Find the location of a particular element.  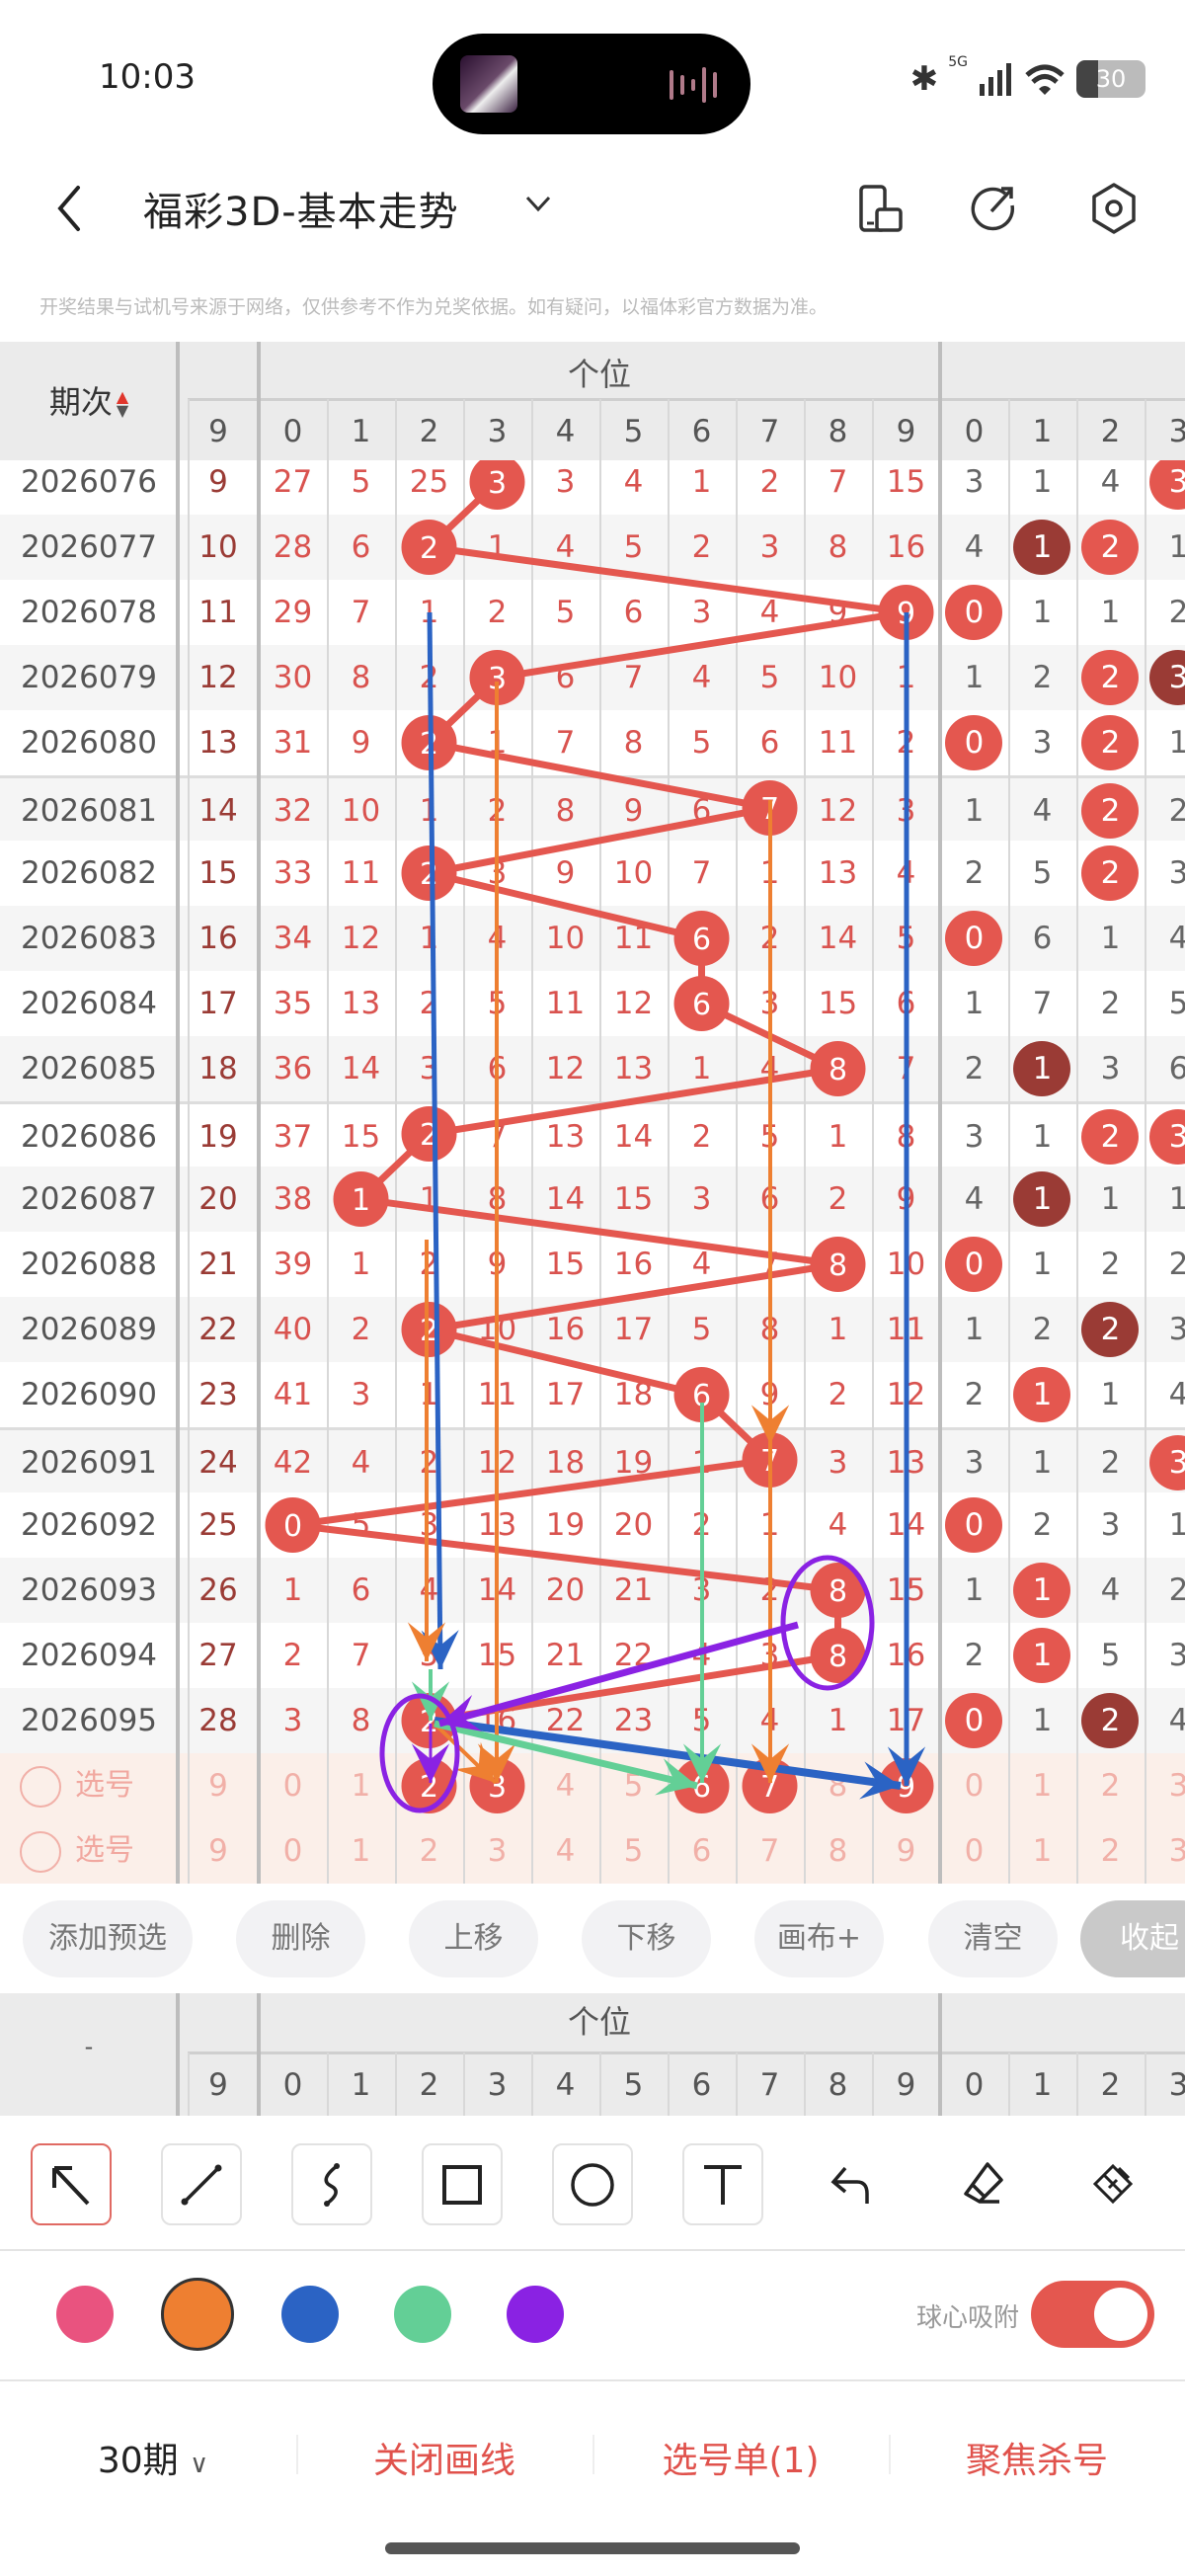

bottom-right-digit-header: 0 is located at coordinates (975, 2085).